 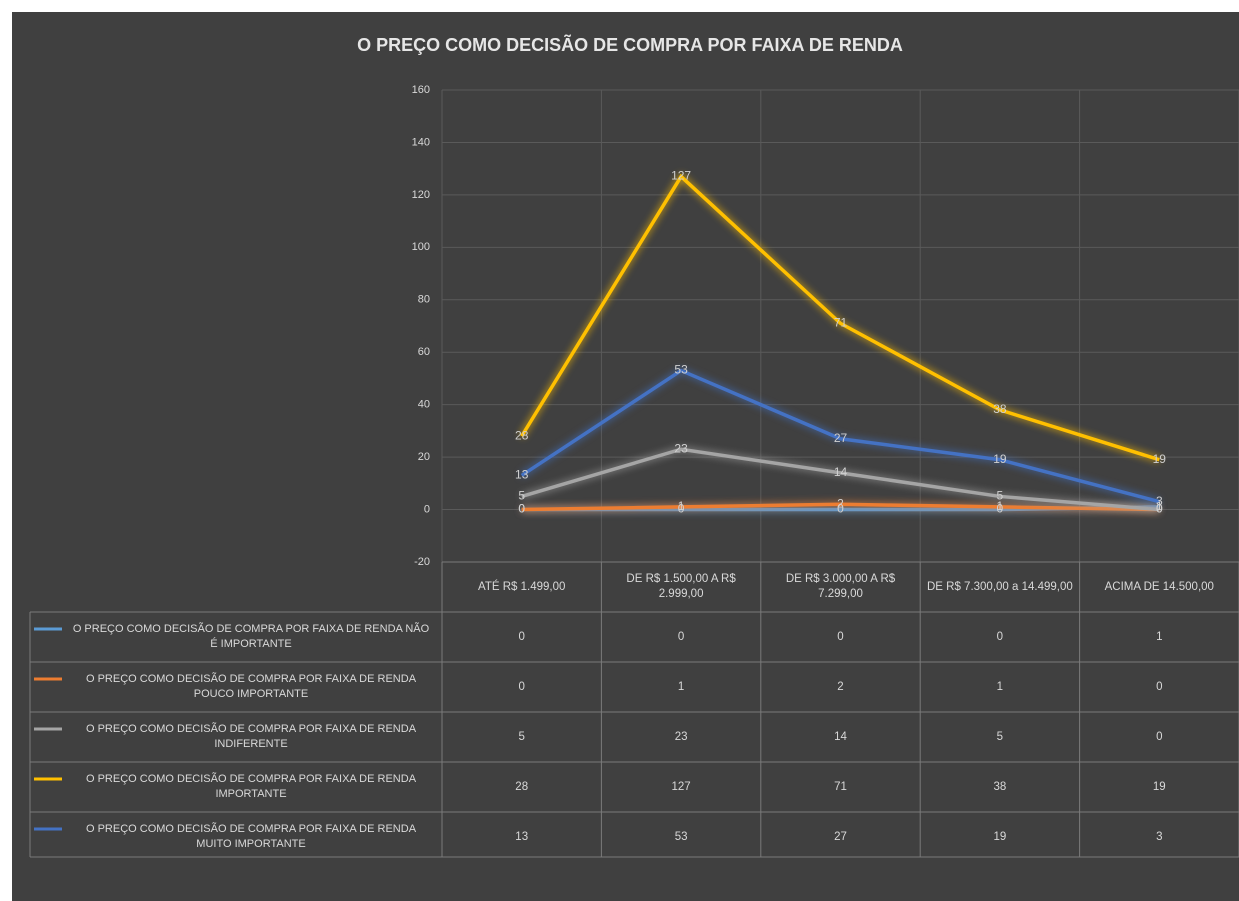 I want to click on table-value-box: 2, so click(x=840, y=686).